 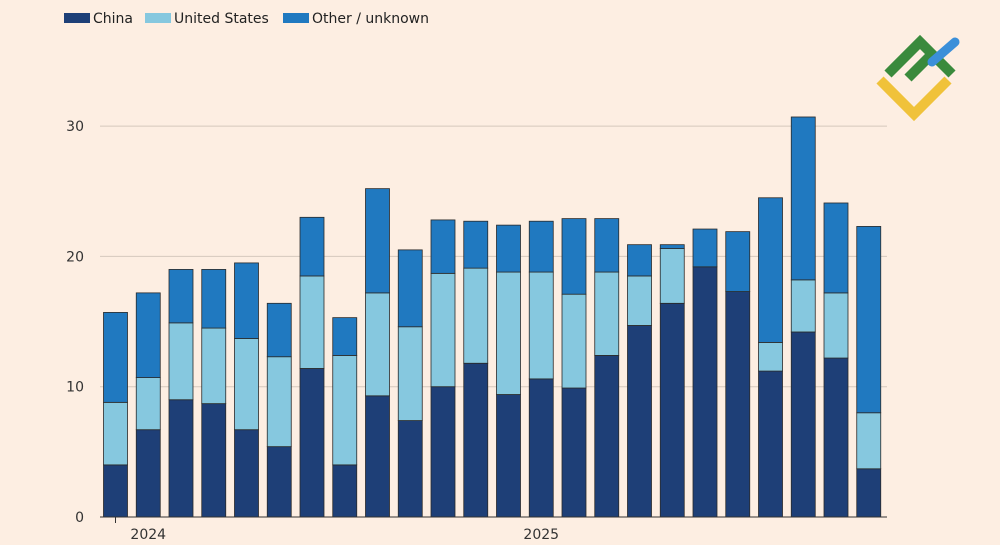 What do you see at coordinates (919, 67) in the screenshot?
I see `logo-green-stroke` at bounding box center [919, 67].